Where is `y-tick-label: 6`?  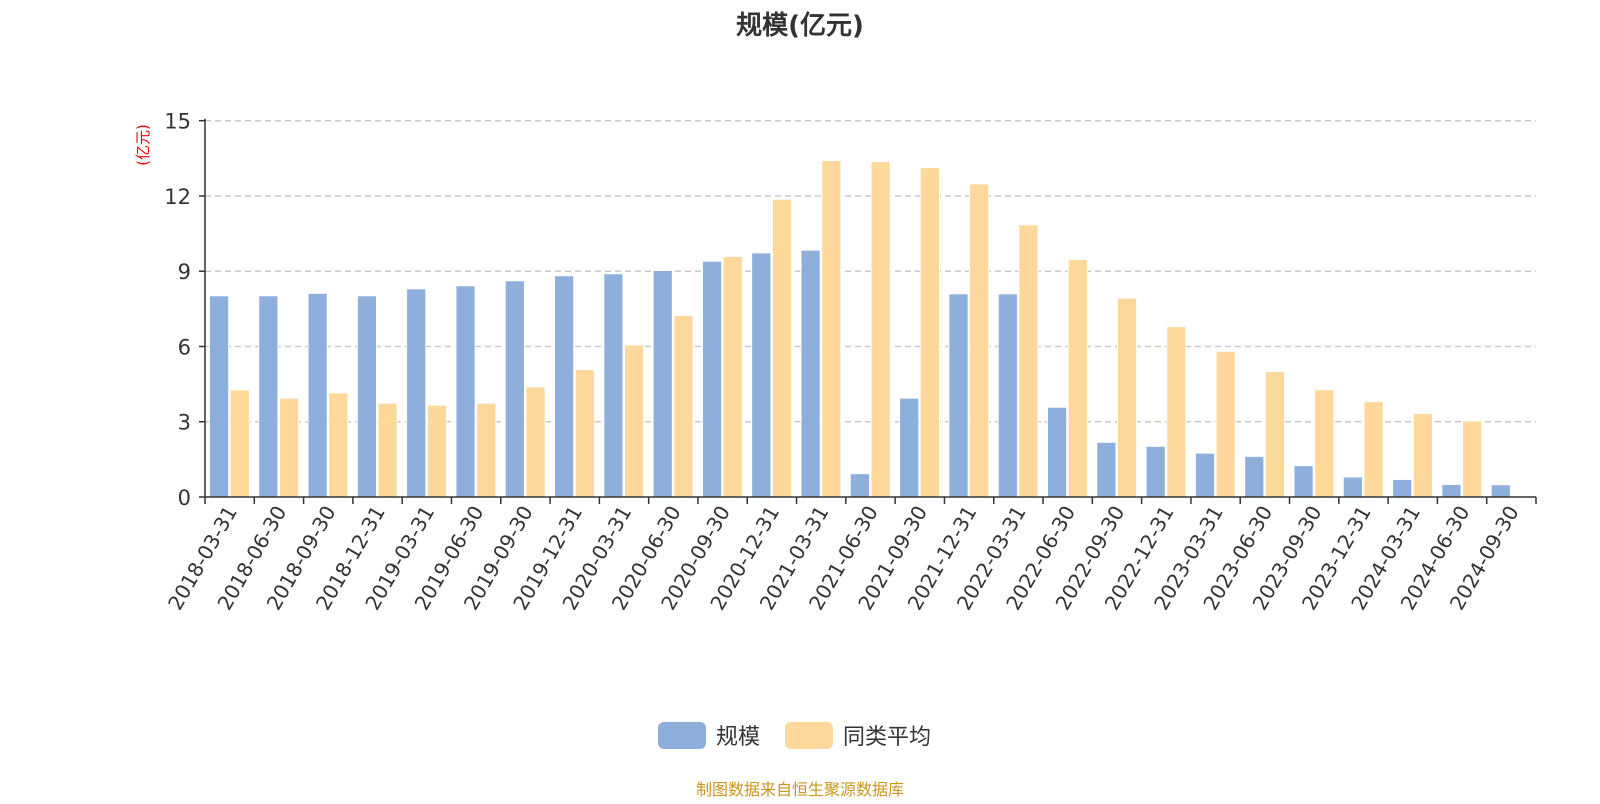 y-tick-label: 6 is located at coordinates (184, 347).